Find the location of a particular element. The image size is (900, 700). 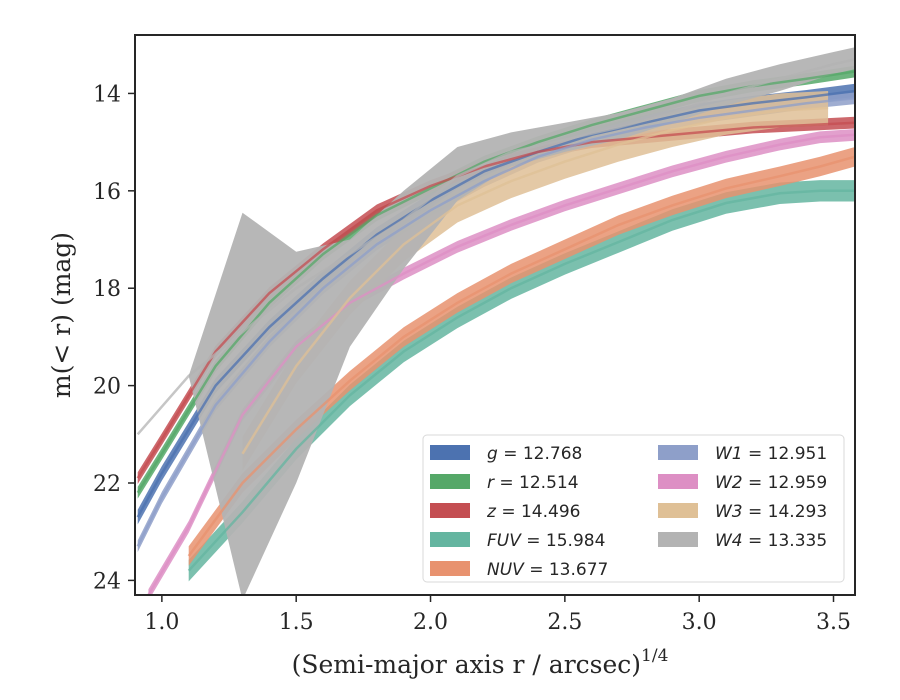

x-tick-label: 2.5 is located at coordinates (564, 622).